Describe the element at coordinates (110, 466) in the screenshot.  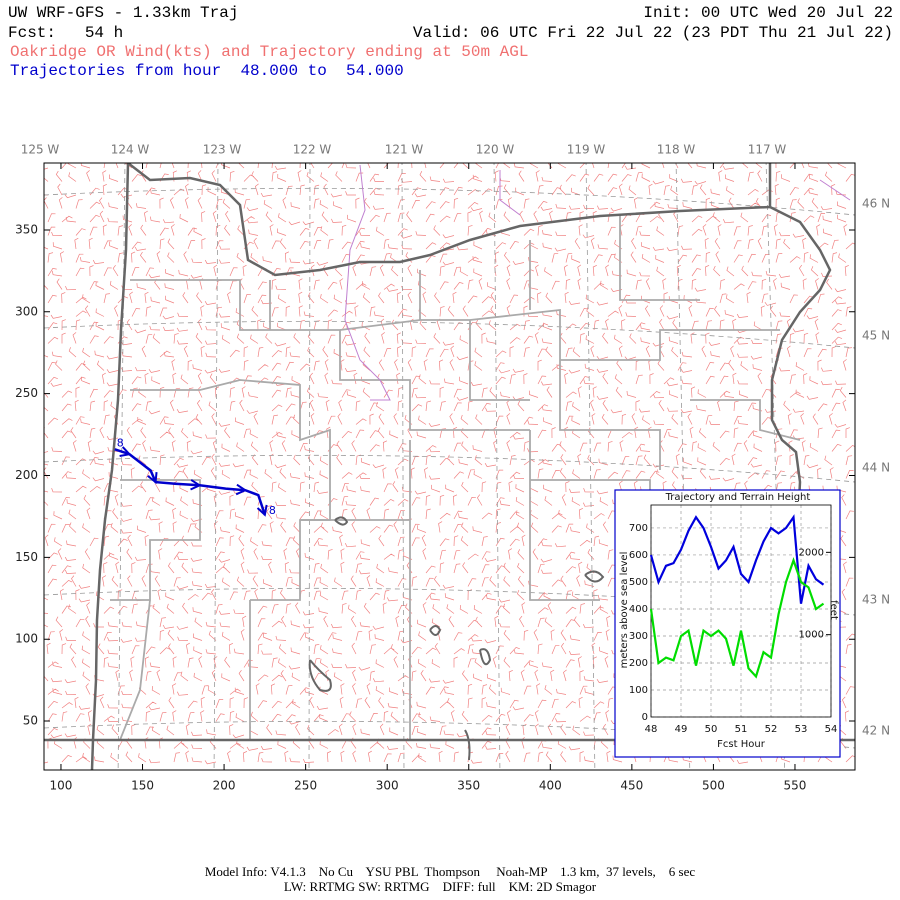
I see `coastline` at that location.